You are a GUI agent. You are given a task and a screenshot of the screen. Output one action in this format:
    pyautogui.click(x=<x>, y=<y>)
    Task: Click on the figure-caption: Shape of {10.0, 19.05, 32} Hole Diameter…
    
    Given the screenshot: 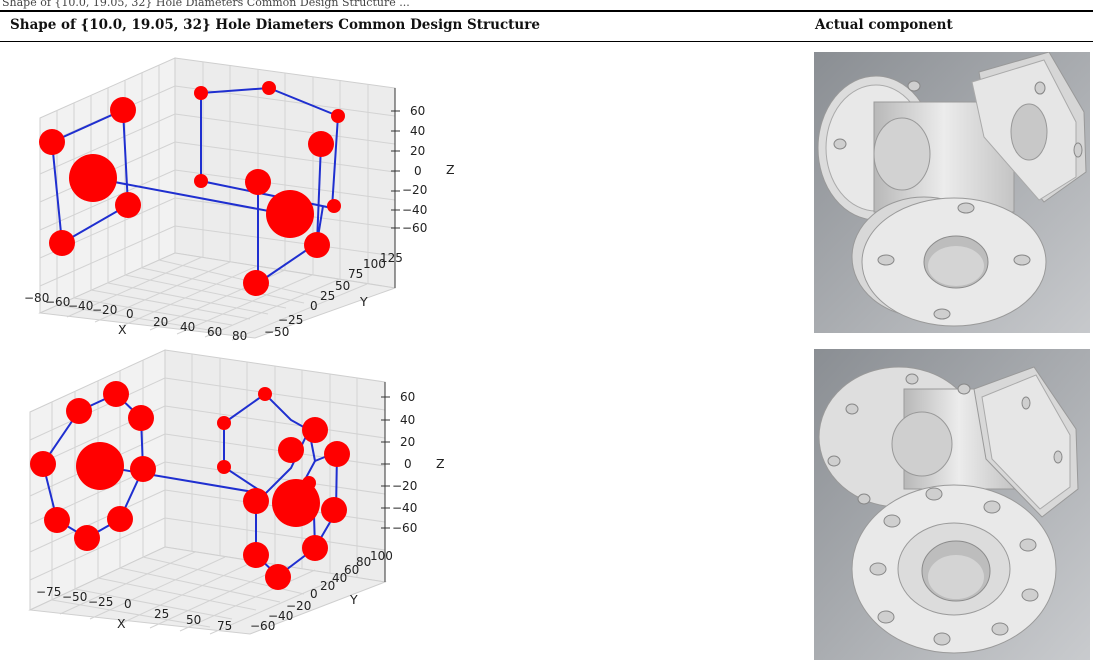 What is the action you would take?
    pyautogui.click(x=206, y=4)
    